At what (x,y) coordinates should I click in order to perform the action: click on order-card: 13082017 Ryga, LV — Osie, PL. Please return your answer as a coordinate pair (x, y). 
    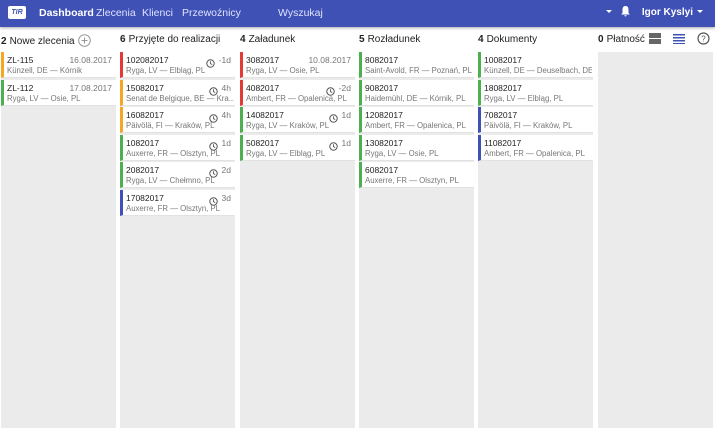
    Looking at the image, I should click on (416, 147).